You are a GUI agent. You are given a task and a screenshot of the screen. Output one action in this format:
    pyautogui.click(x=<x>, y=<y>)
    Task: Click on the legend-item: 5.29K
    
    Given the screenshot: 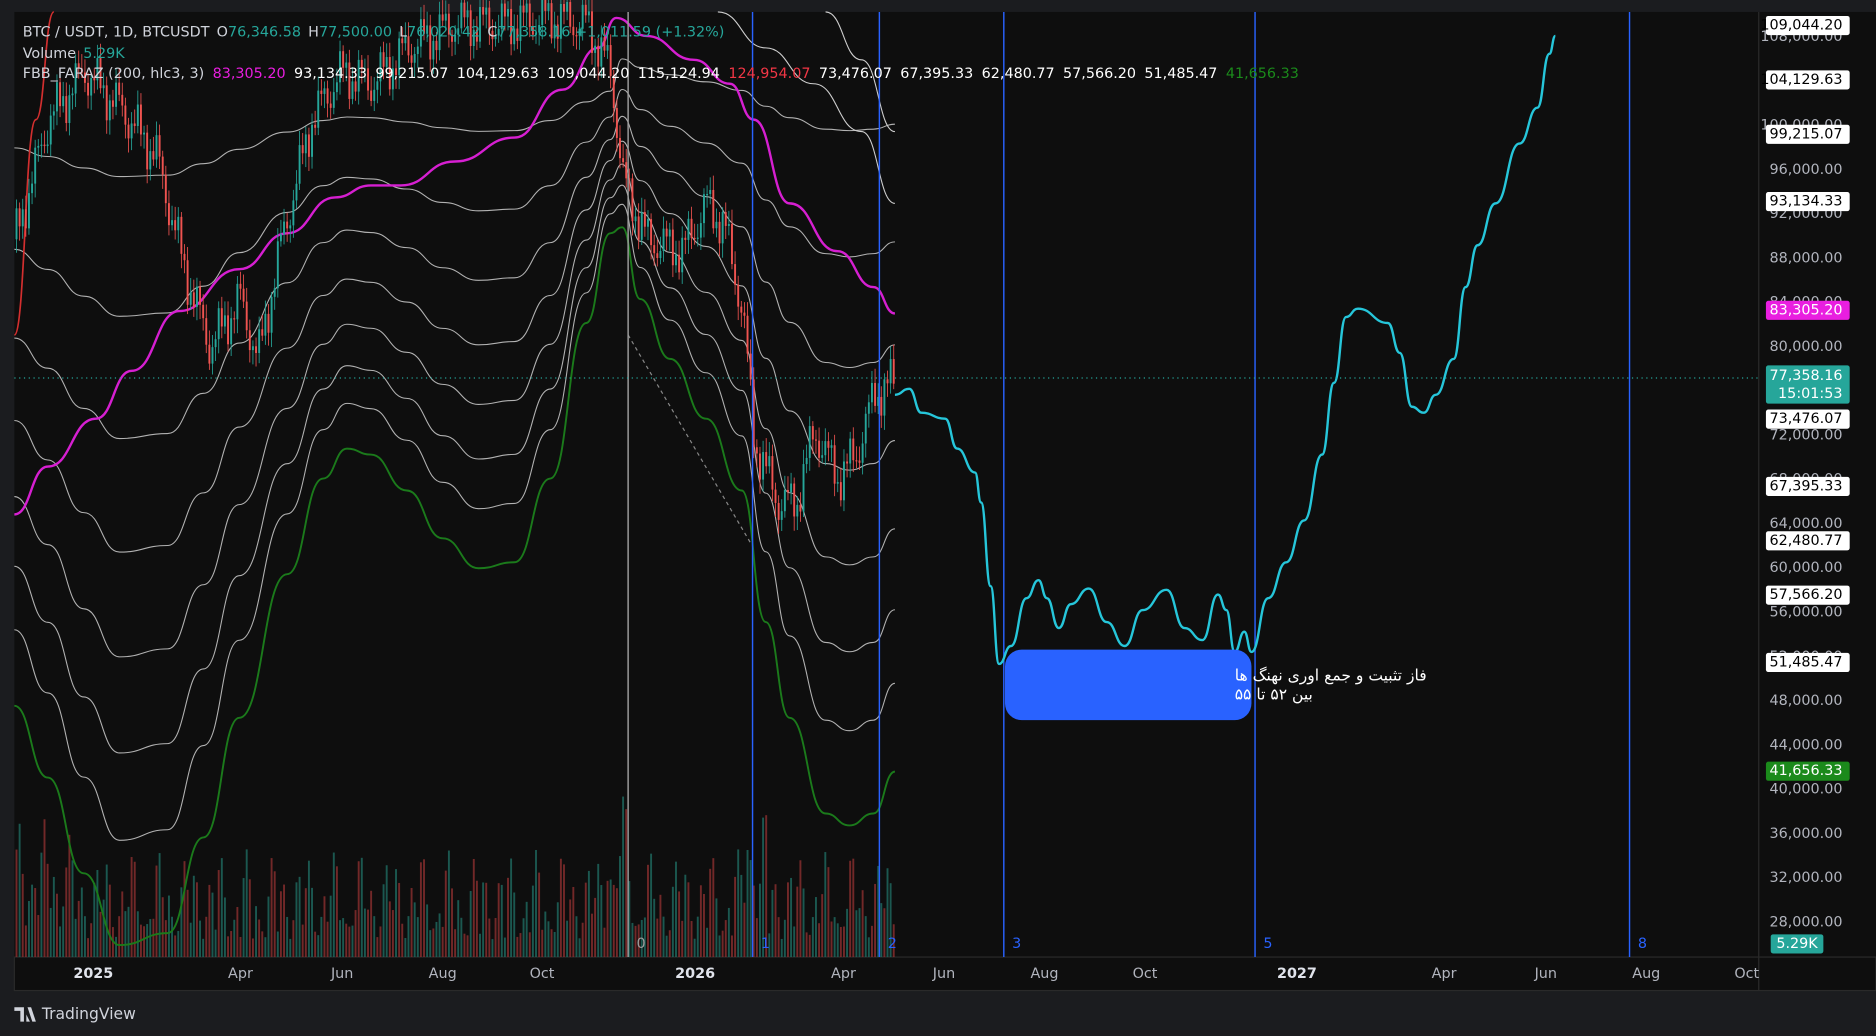 What is the action you would take?
    pyautogui.click(x=104, y=54)
    